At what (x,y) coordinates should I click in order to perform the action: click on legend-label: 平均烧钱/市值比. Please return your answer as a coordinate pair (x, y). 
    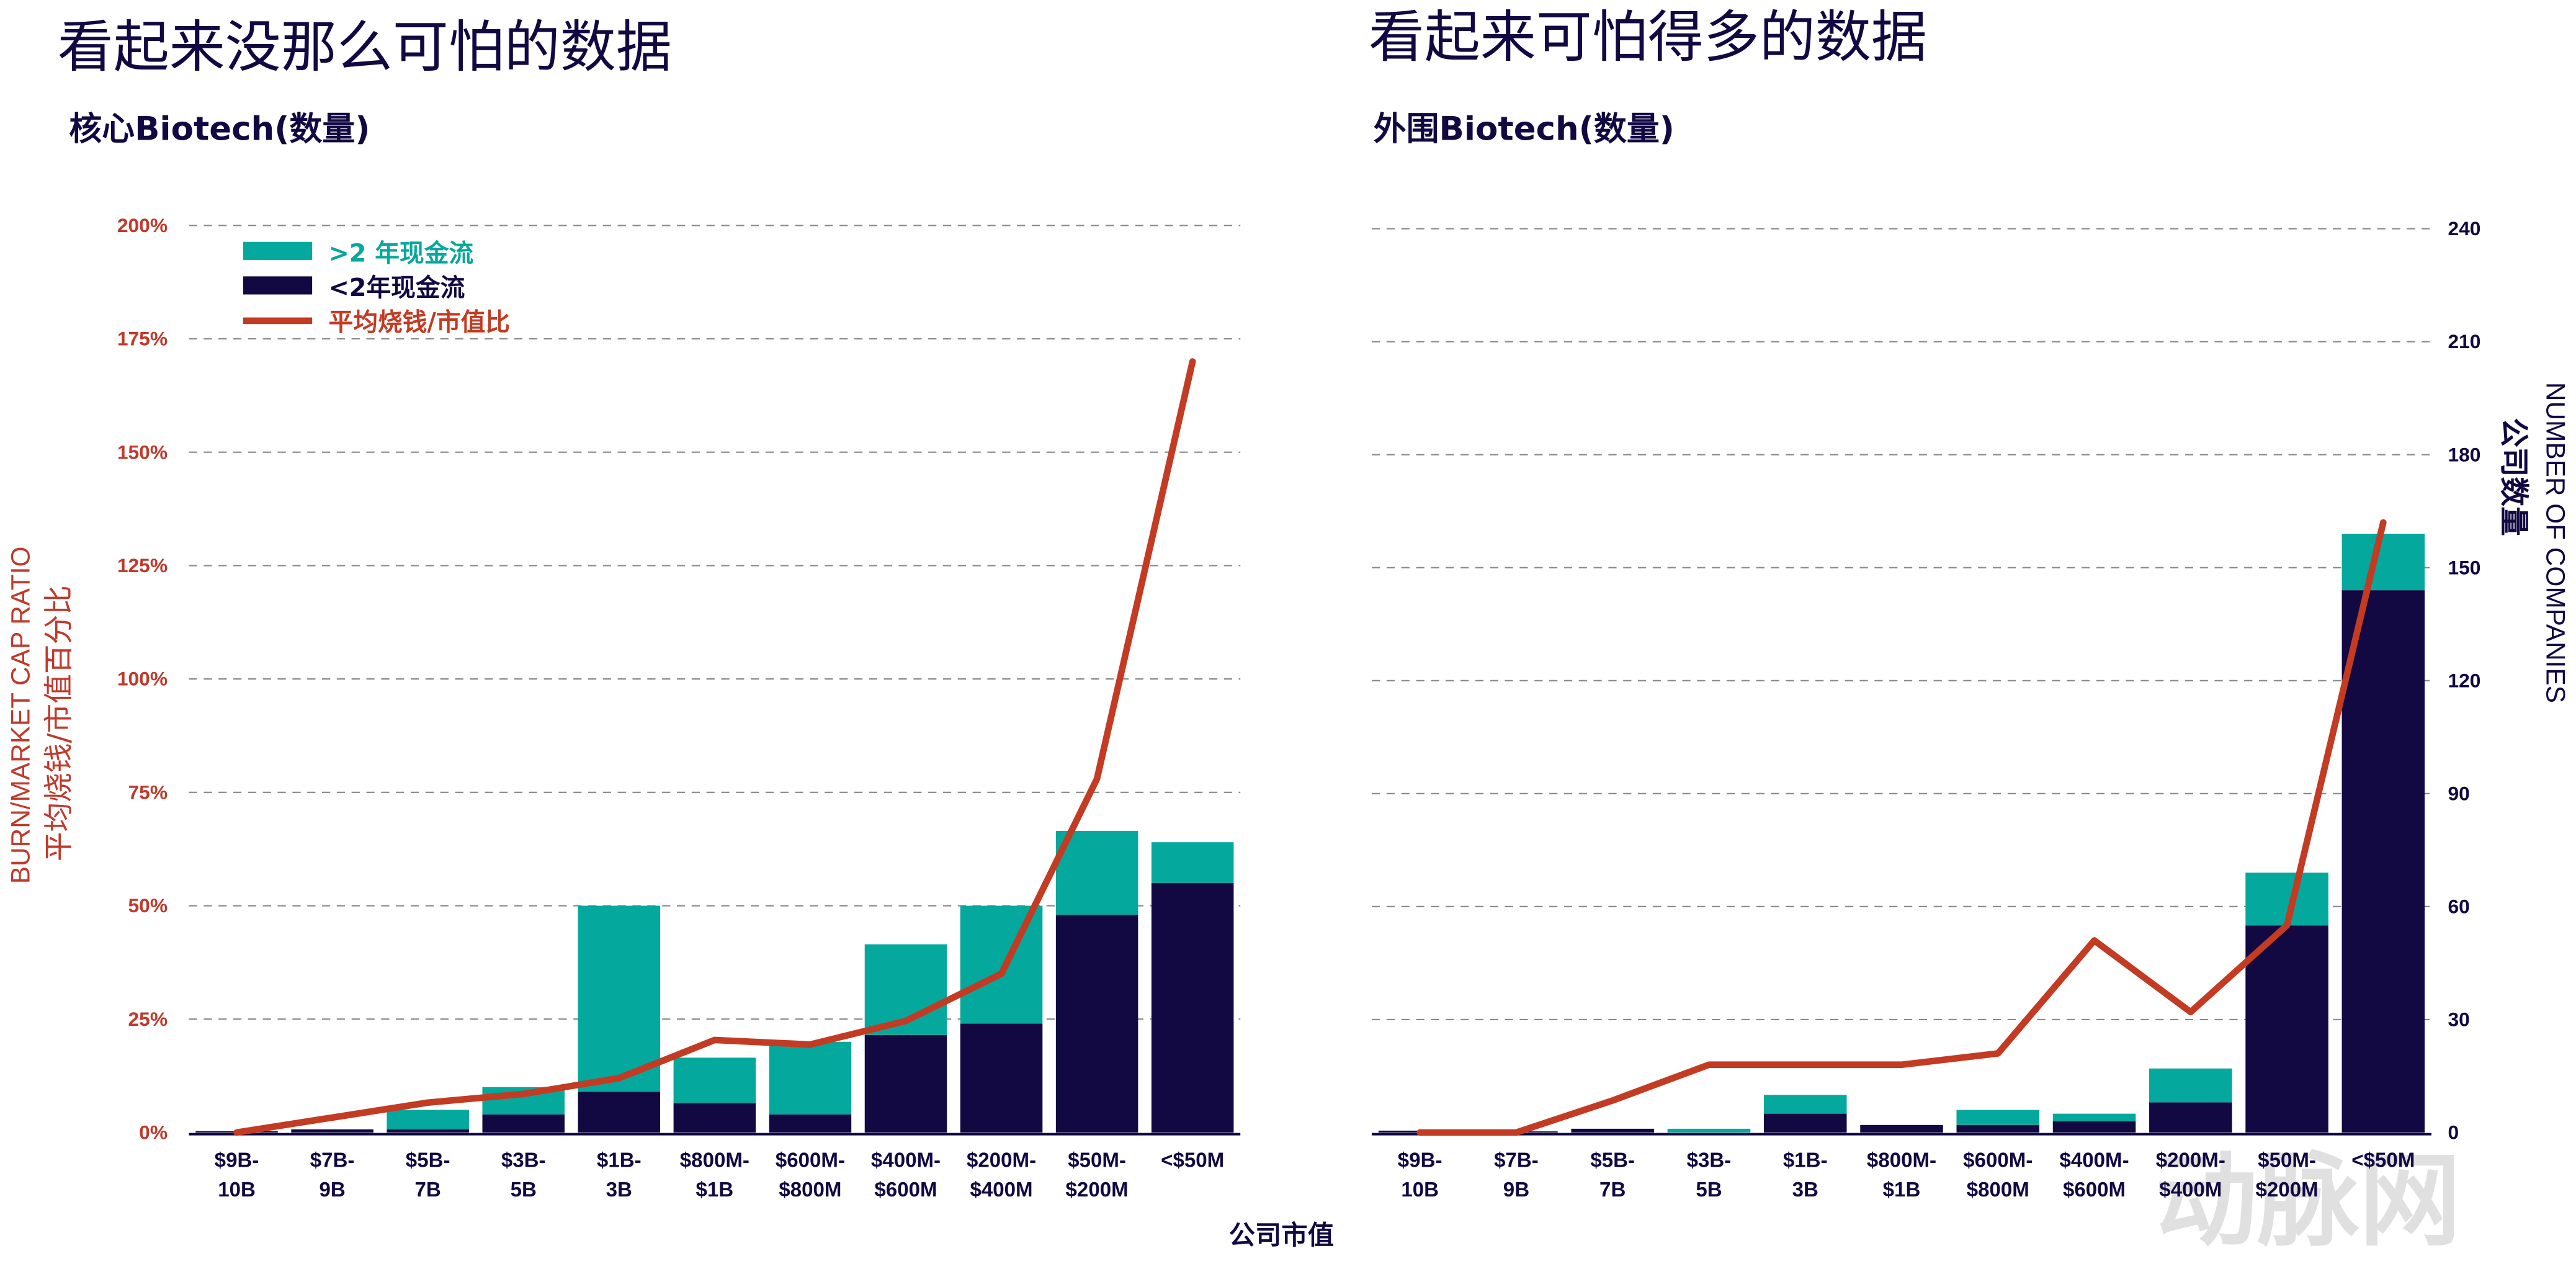
    Looking at the image, I should click on (419, 323).